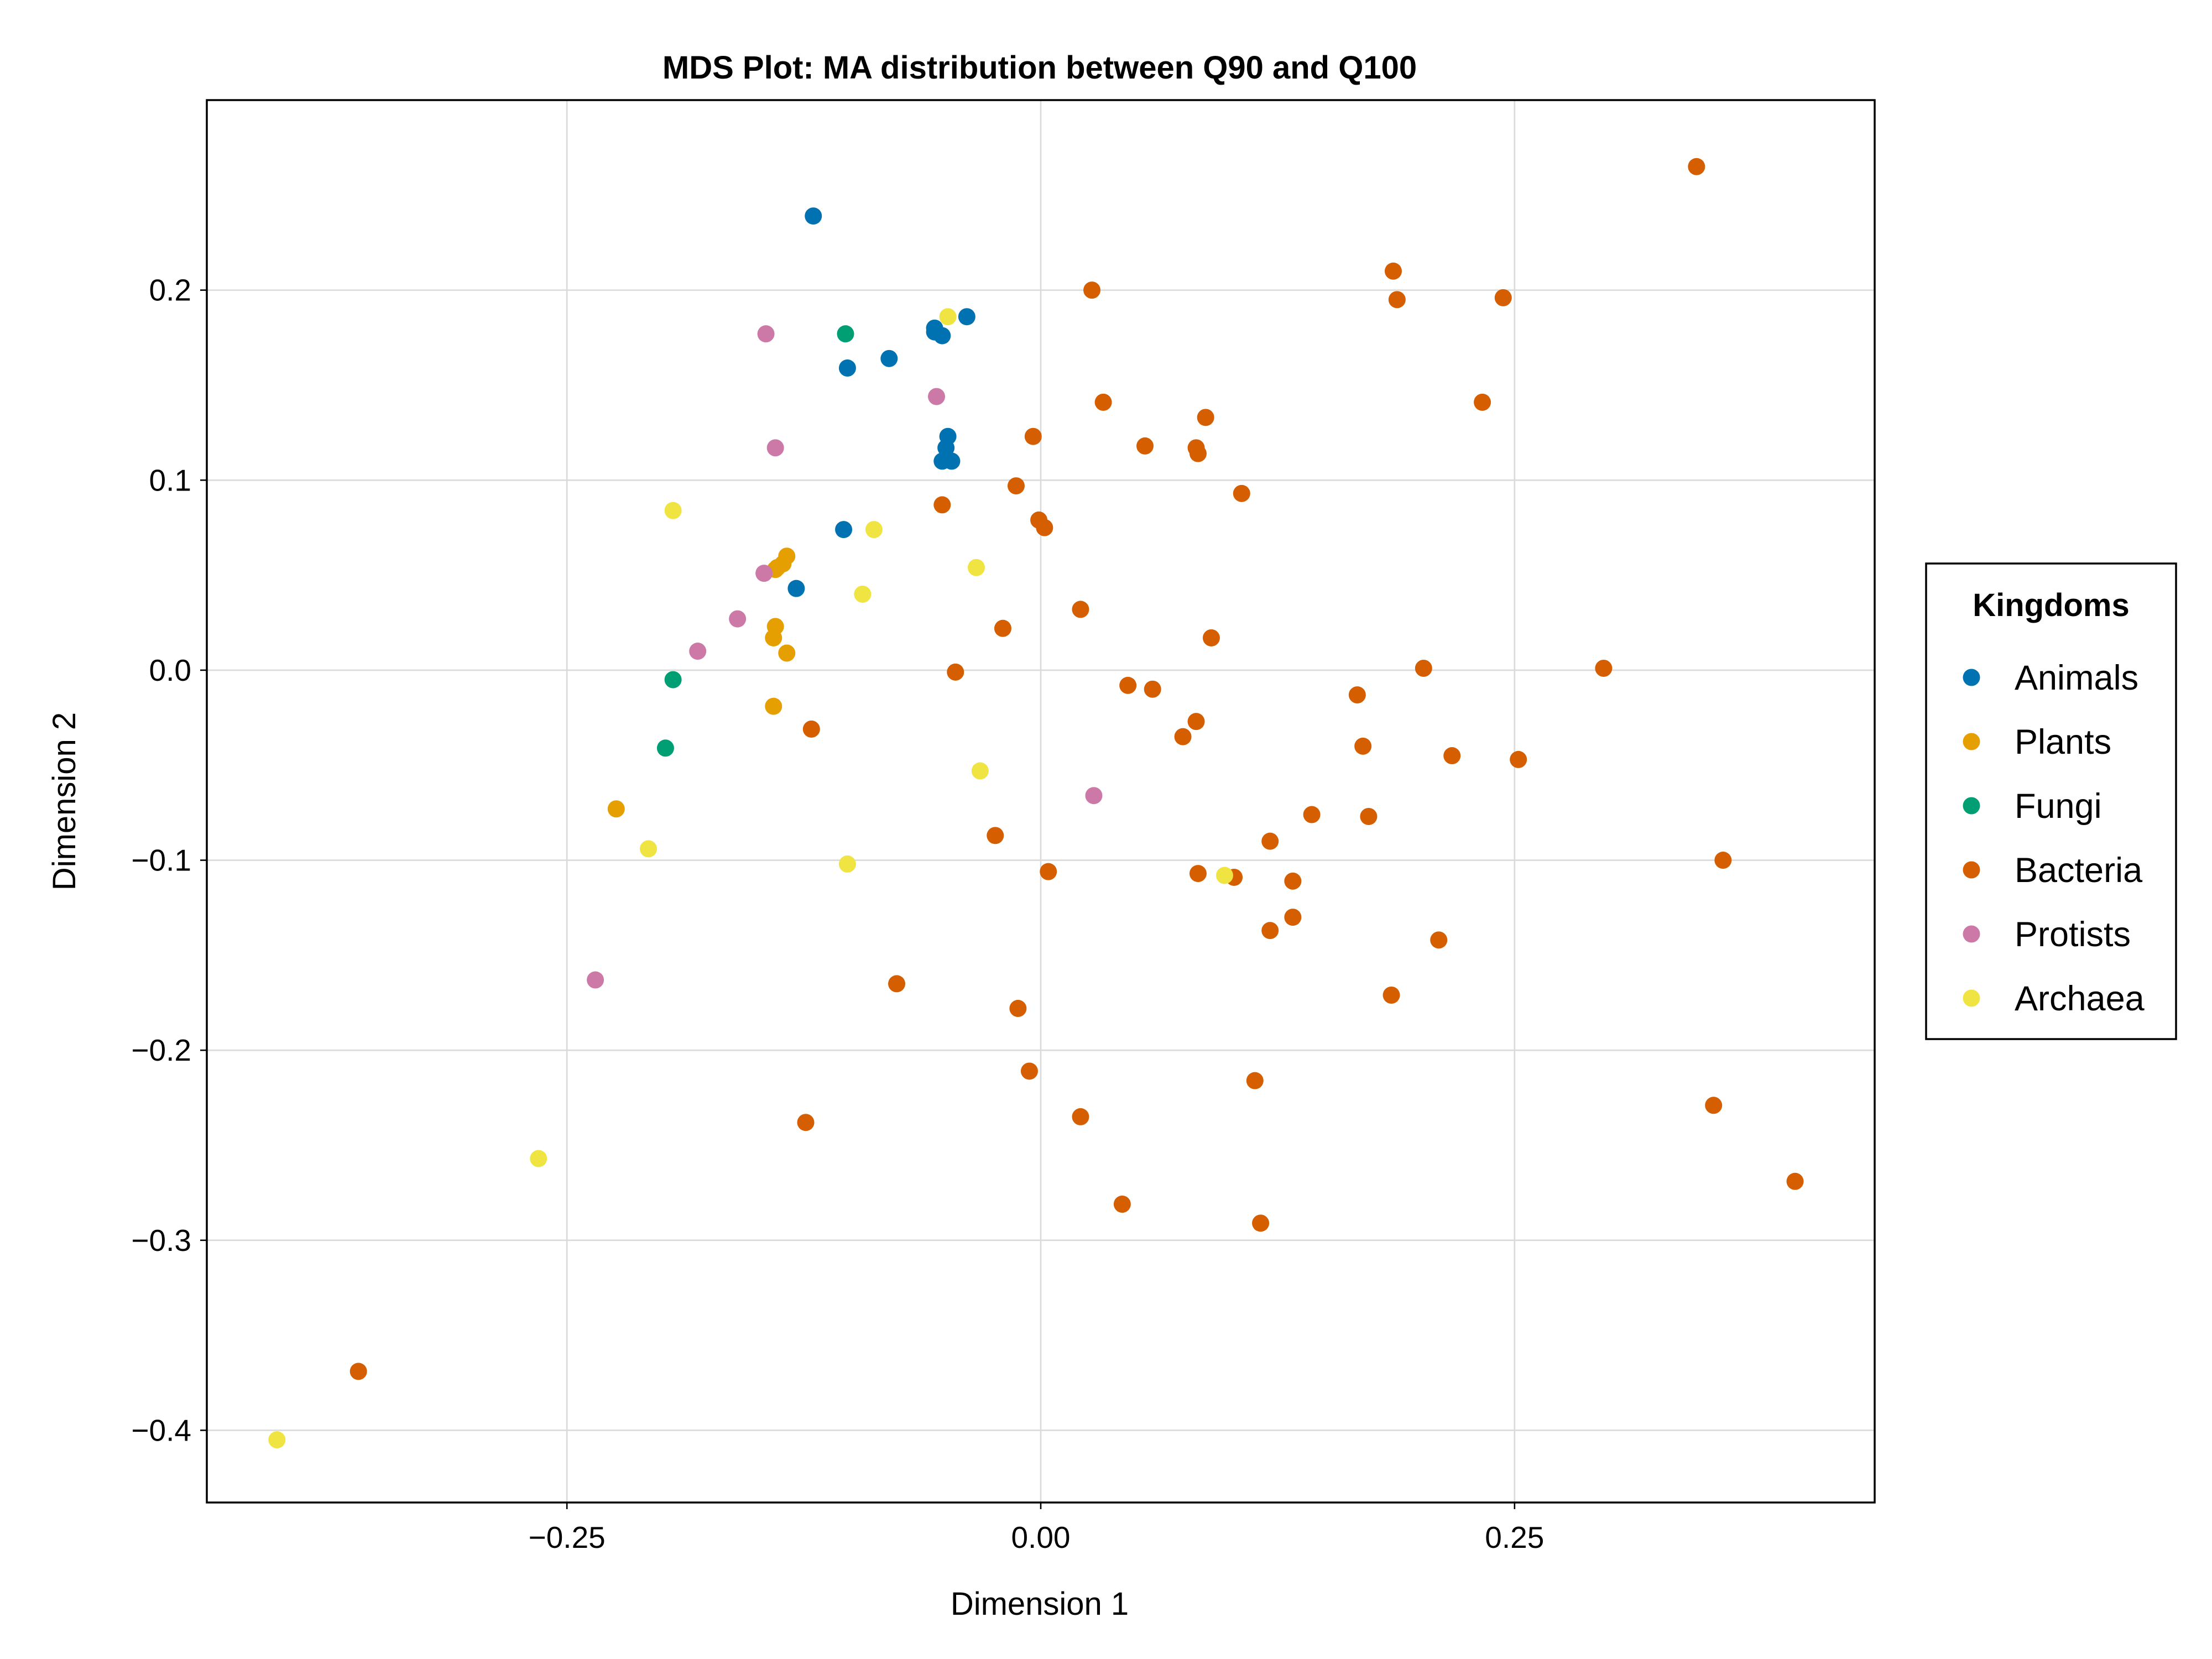 This screenshot has width=2212, height=1659. I want to click on y-tick-label: −0.4, so click(161, 1430).